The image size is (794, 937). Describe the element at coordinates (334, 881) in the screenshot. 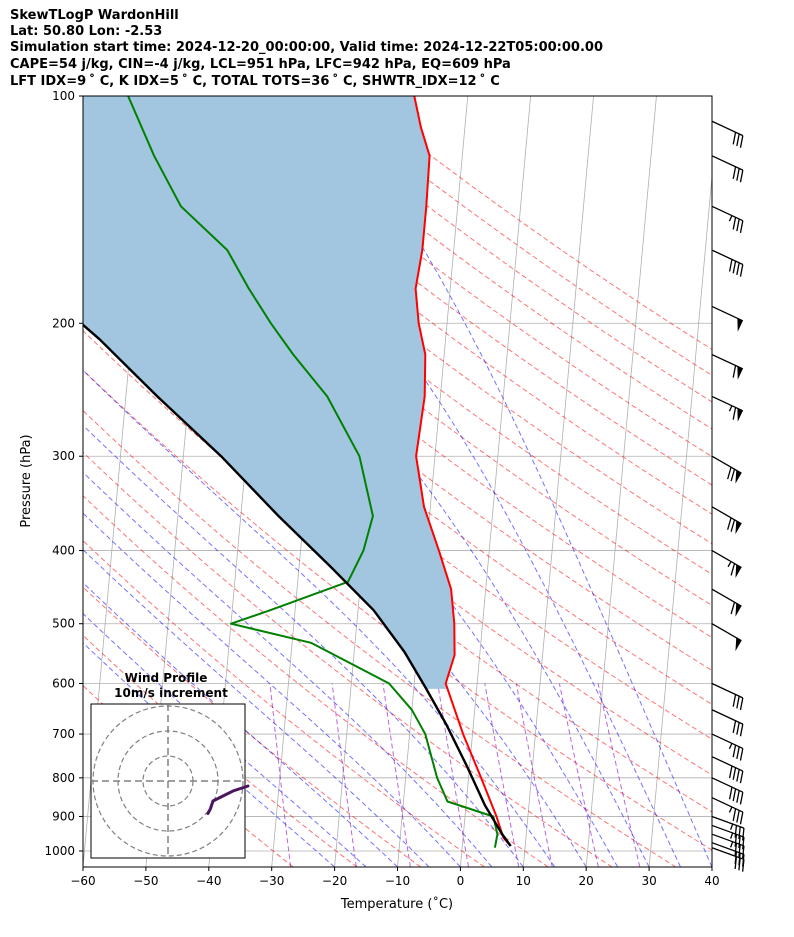

I see `x-tick-label: −20` at that location.